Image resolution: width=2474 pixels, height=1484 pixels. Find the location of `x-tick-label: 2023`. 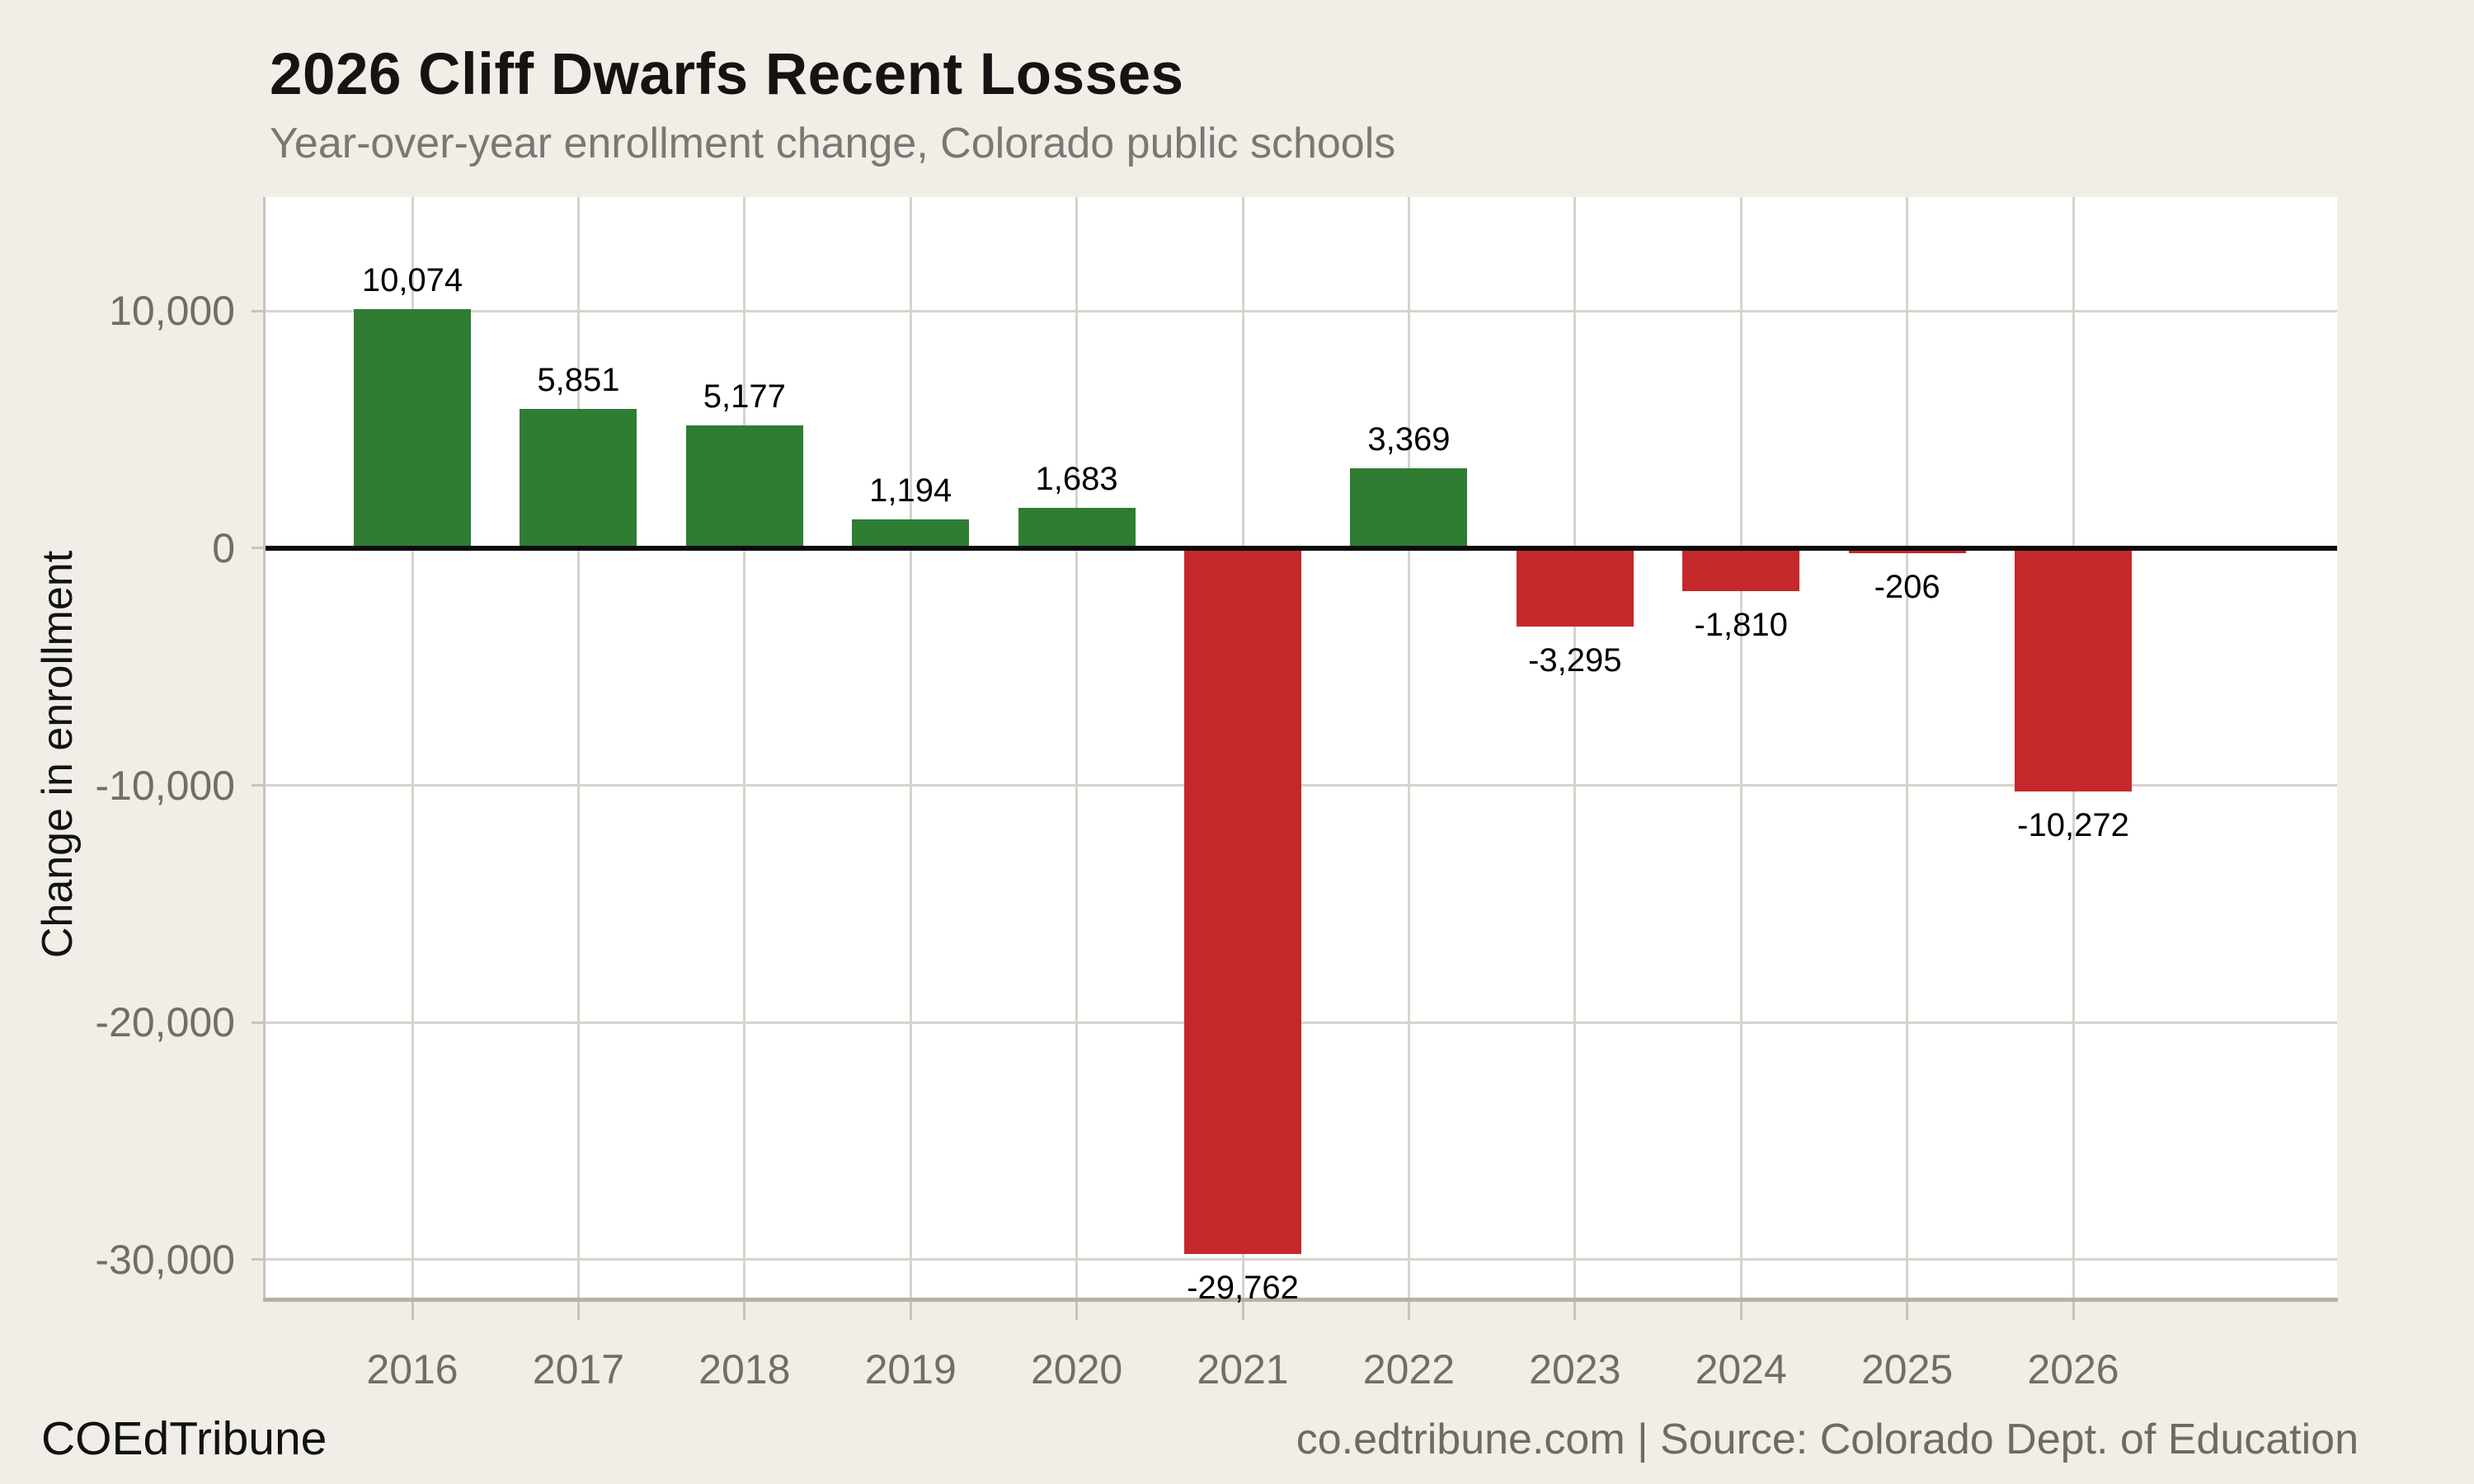

x-tick-label: 2023 is located at coordinates (1575, 1369).